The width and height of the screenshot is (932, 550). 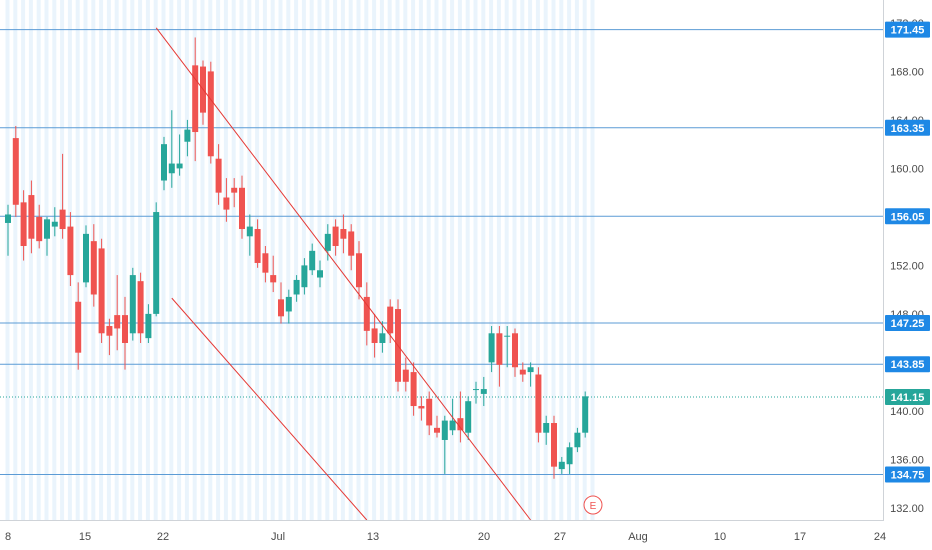 I want to click on price-tag-label: 143.85, so click(x=908, y=365).